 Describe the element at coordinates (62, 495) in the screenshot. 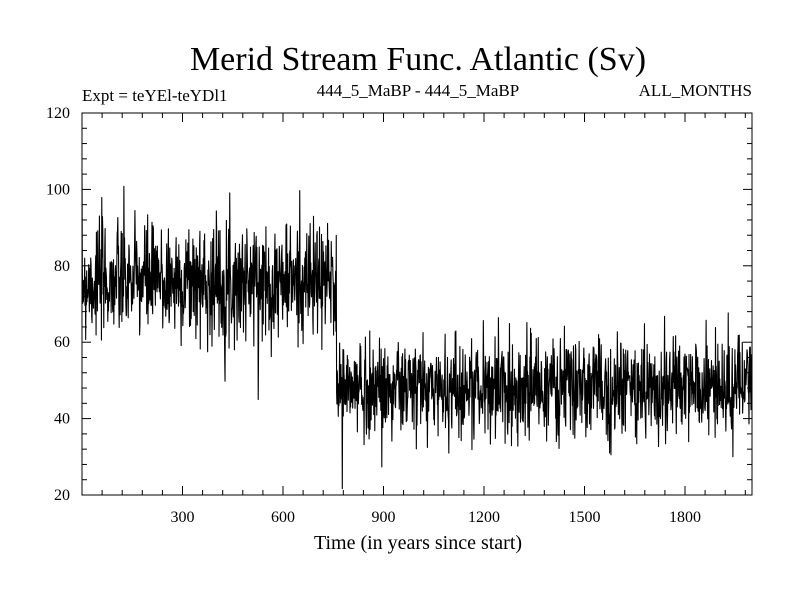

I see `y-tick-label: 20` at that location.